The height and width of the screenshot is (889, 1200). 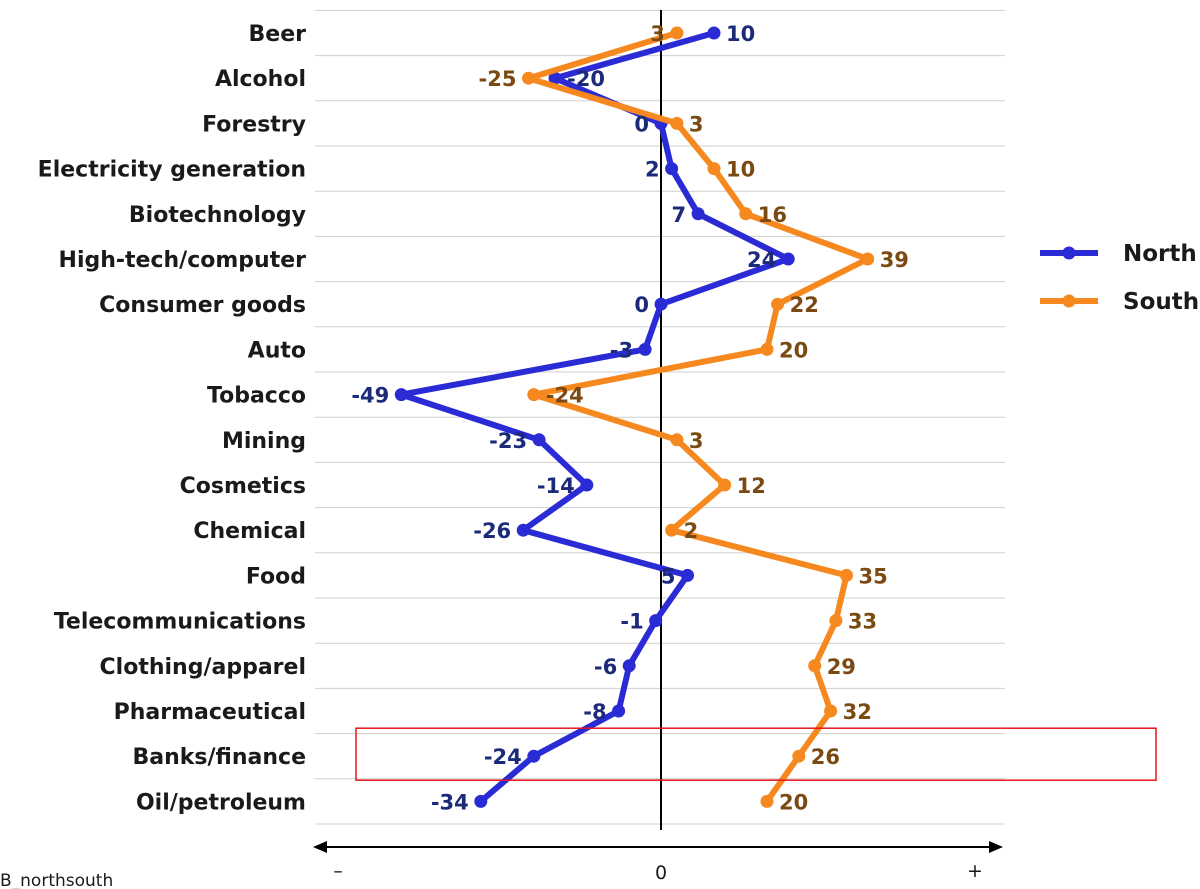 I want to click on legend-marker-north, so click(x=1069, y=253).